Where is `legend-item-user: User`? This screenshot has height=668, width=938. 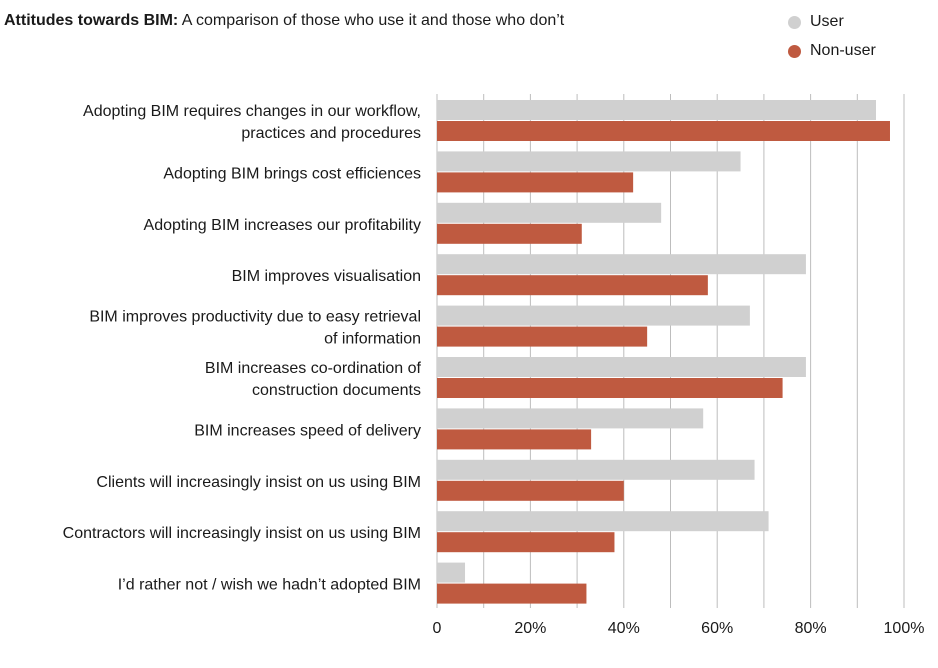 legend-item-user: User is located at coordinates (816, 22).